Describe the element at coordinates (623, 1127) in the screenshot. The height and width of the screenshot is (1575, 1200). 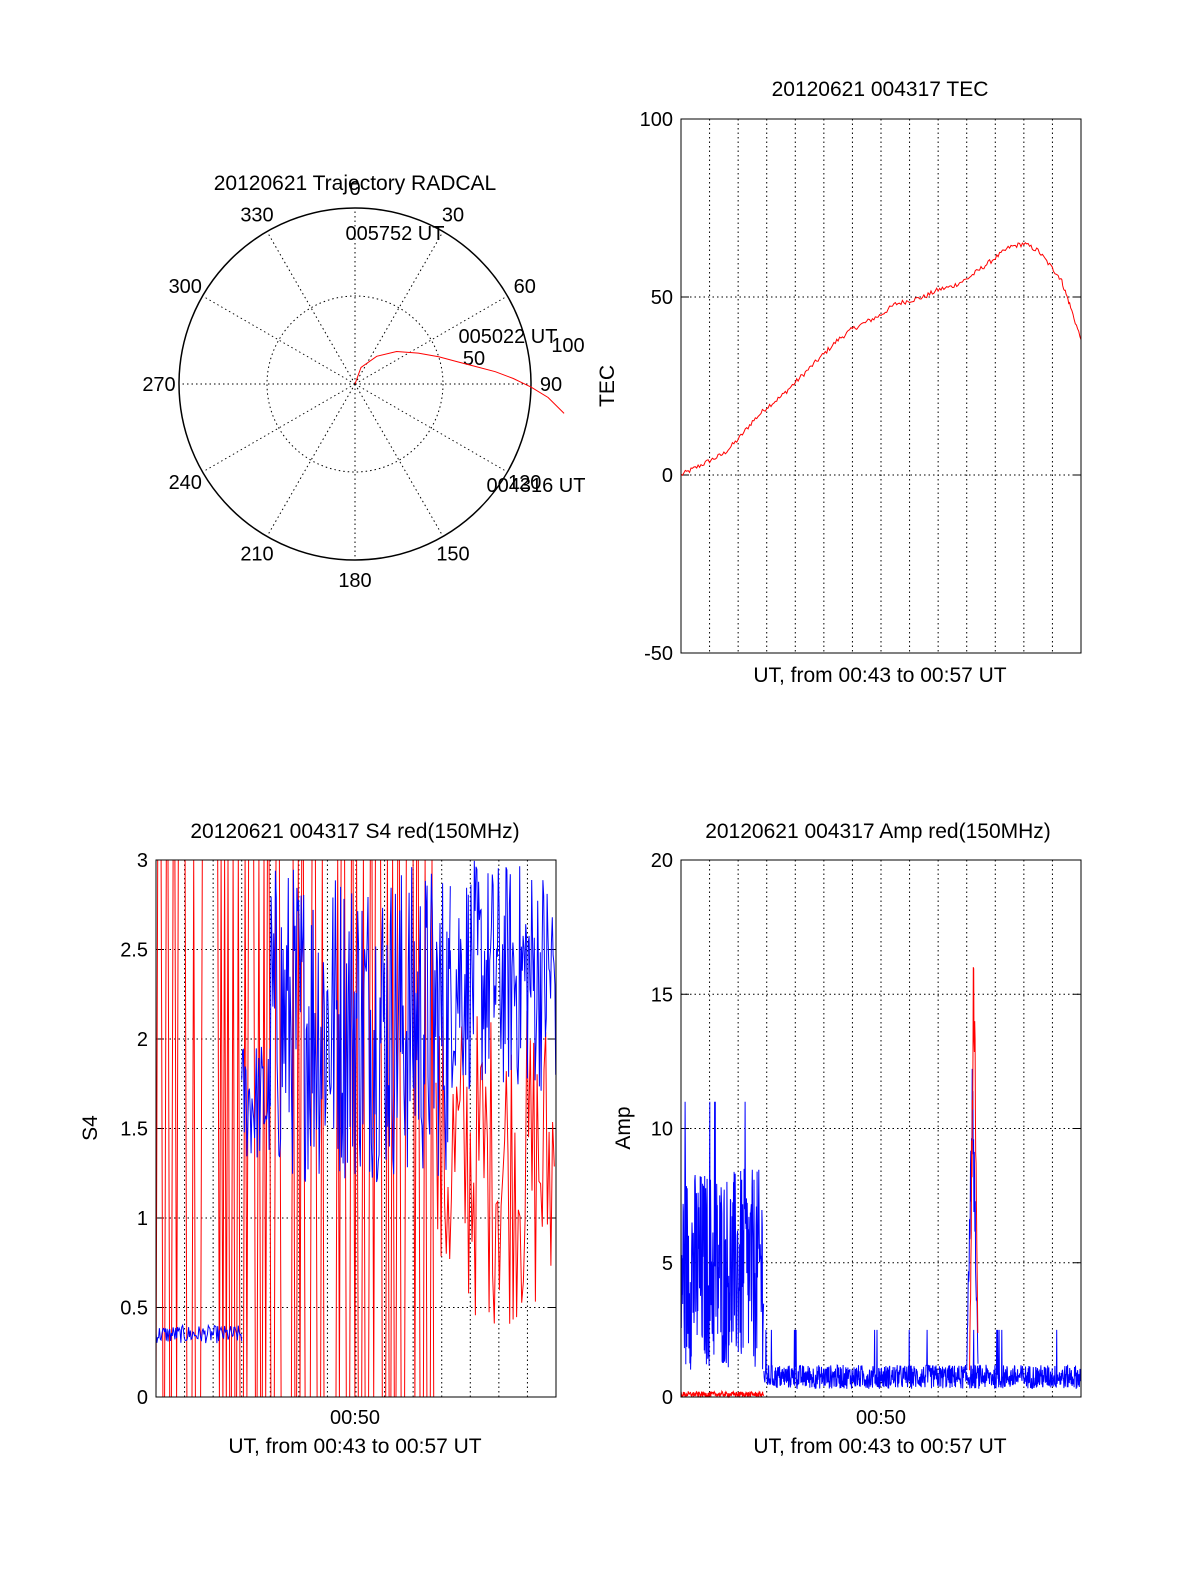
I see `amp-y-axis-label: Amp` at that location.